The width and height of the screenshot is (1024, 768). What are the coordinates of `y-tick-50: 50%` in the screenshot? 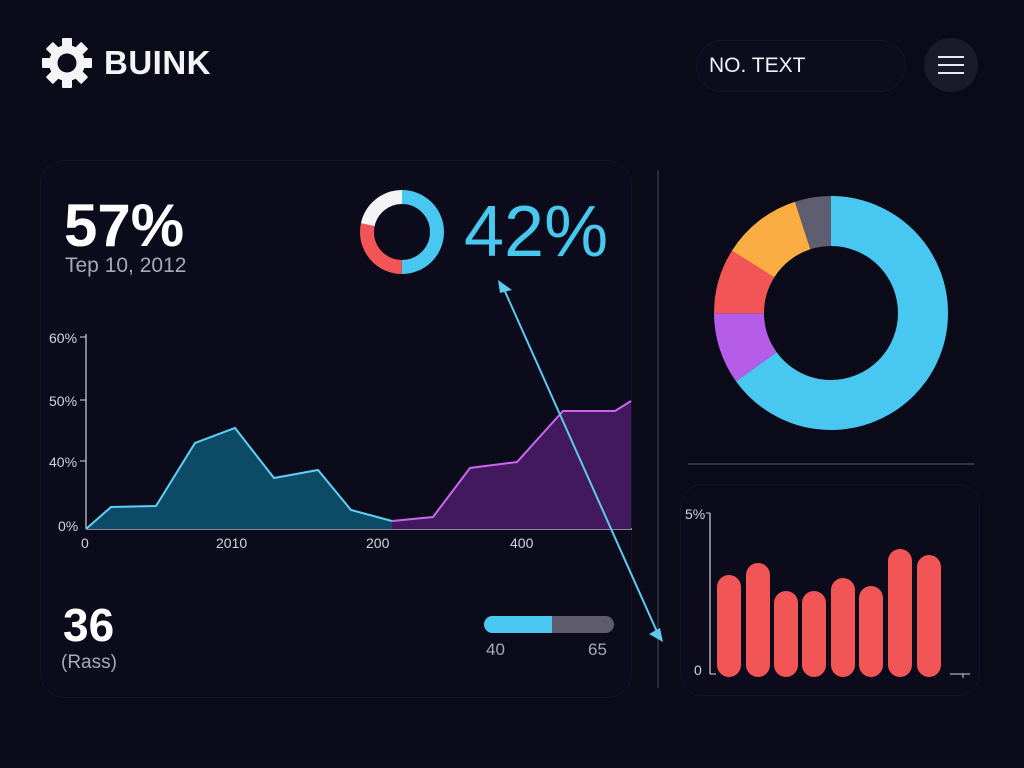 It's located at (63, 401).